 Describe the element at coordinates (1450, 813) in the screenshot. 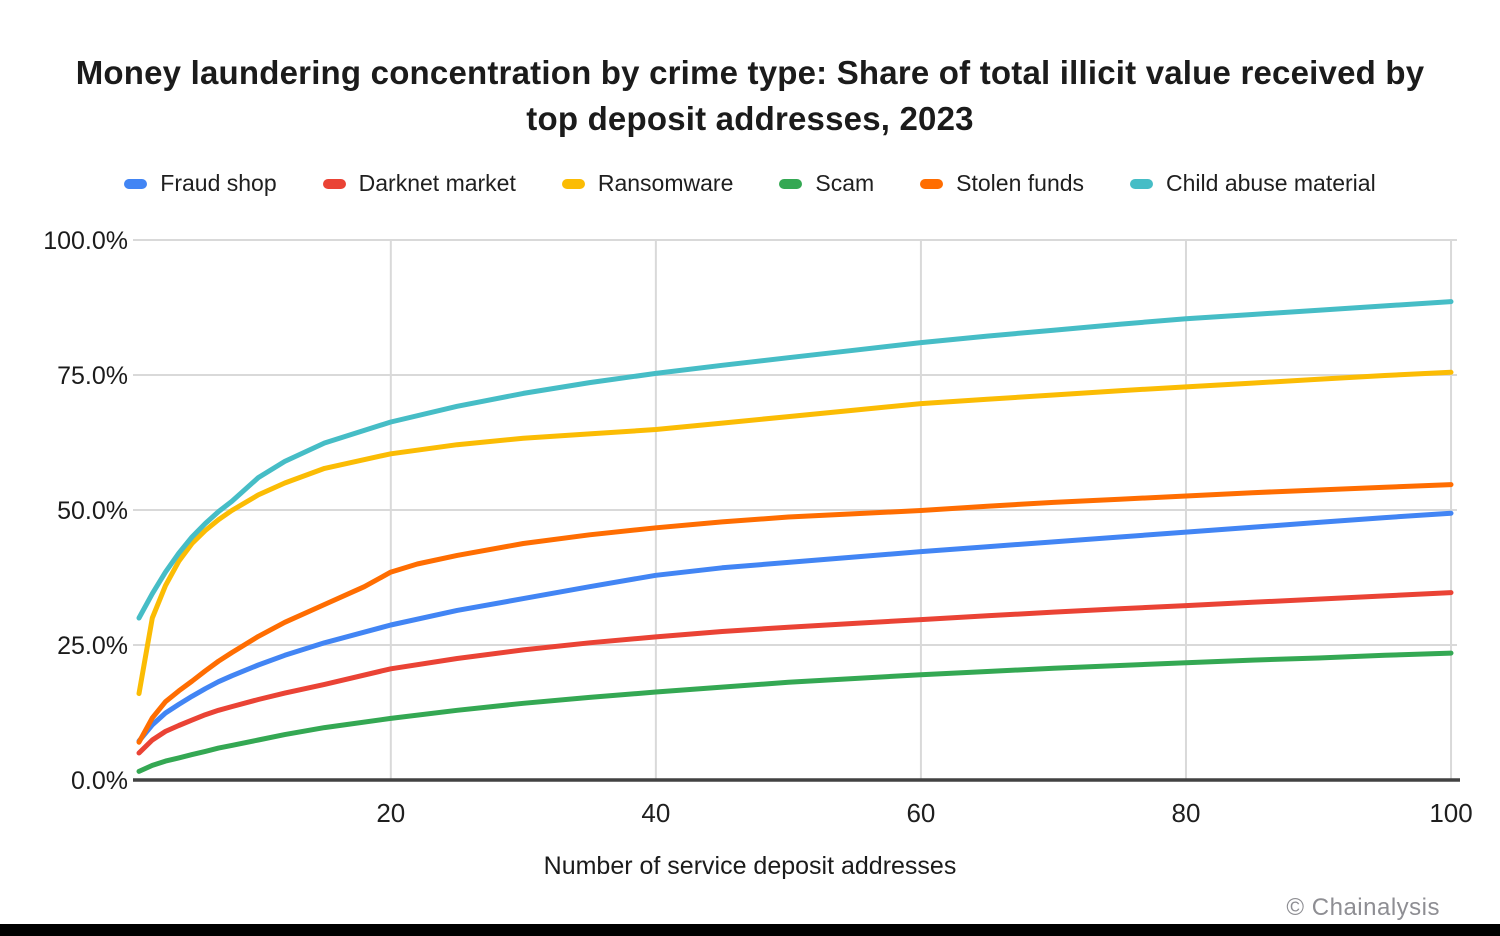

I see `x-axis-tick-label: 100` at that location.